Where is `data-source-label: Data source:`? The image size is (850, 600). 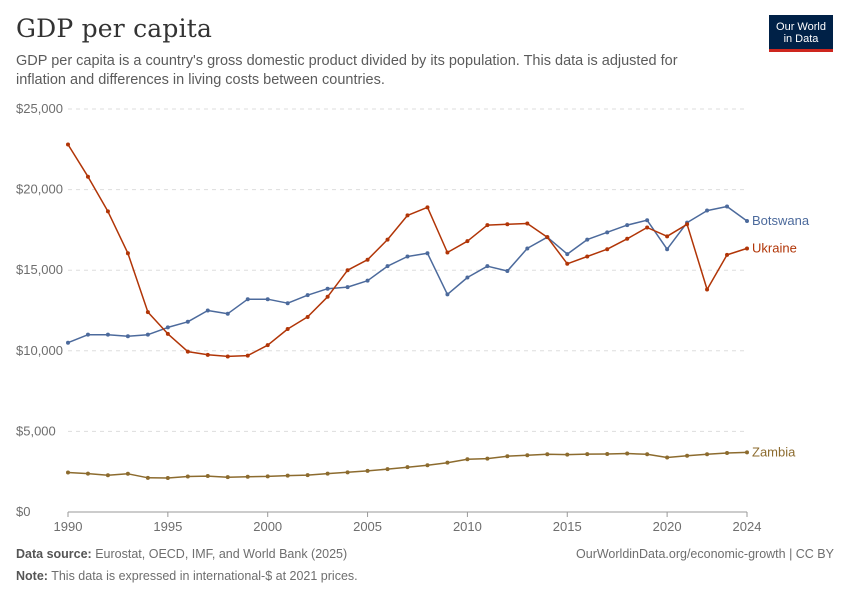
data-source-label: Data source: is located at coordinates (54, 554).